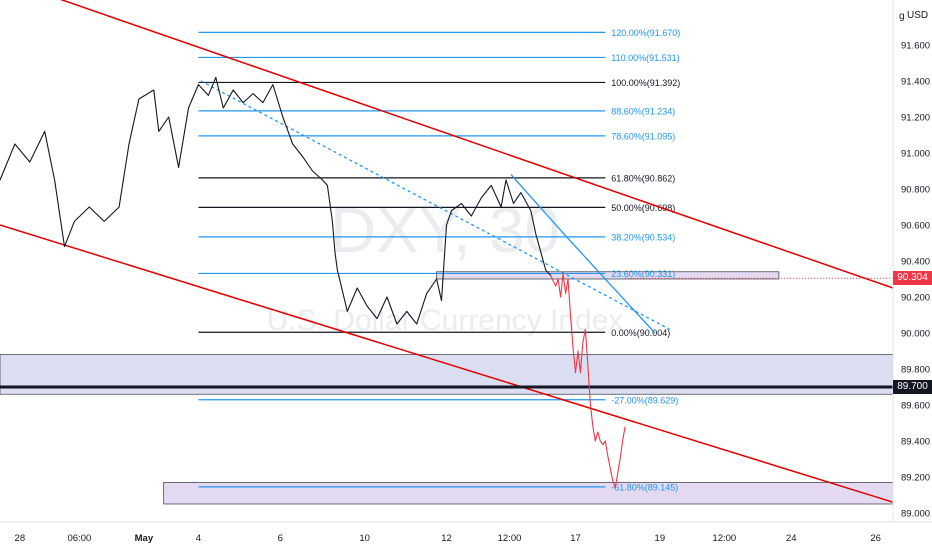 The height and width of the screenshot is (550, 932). I want to click on highlight-level-tag: 89.700, so click(912, 387).